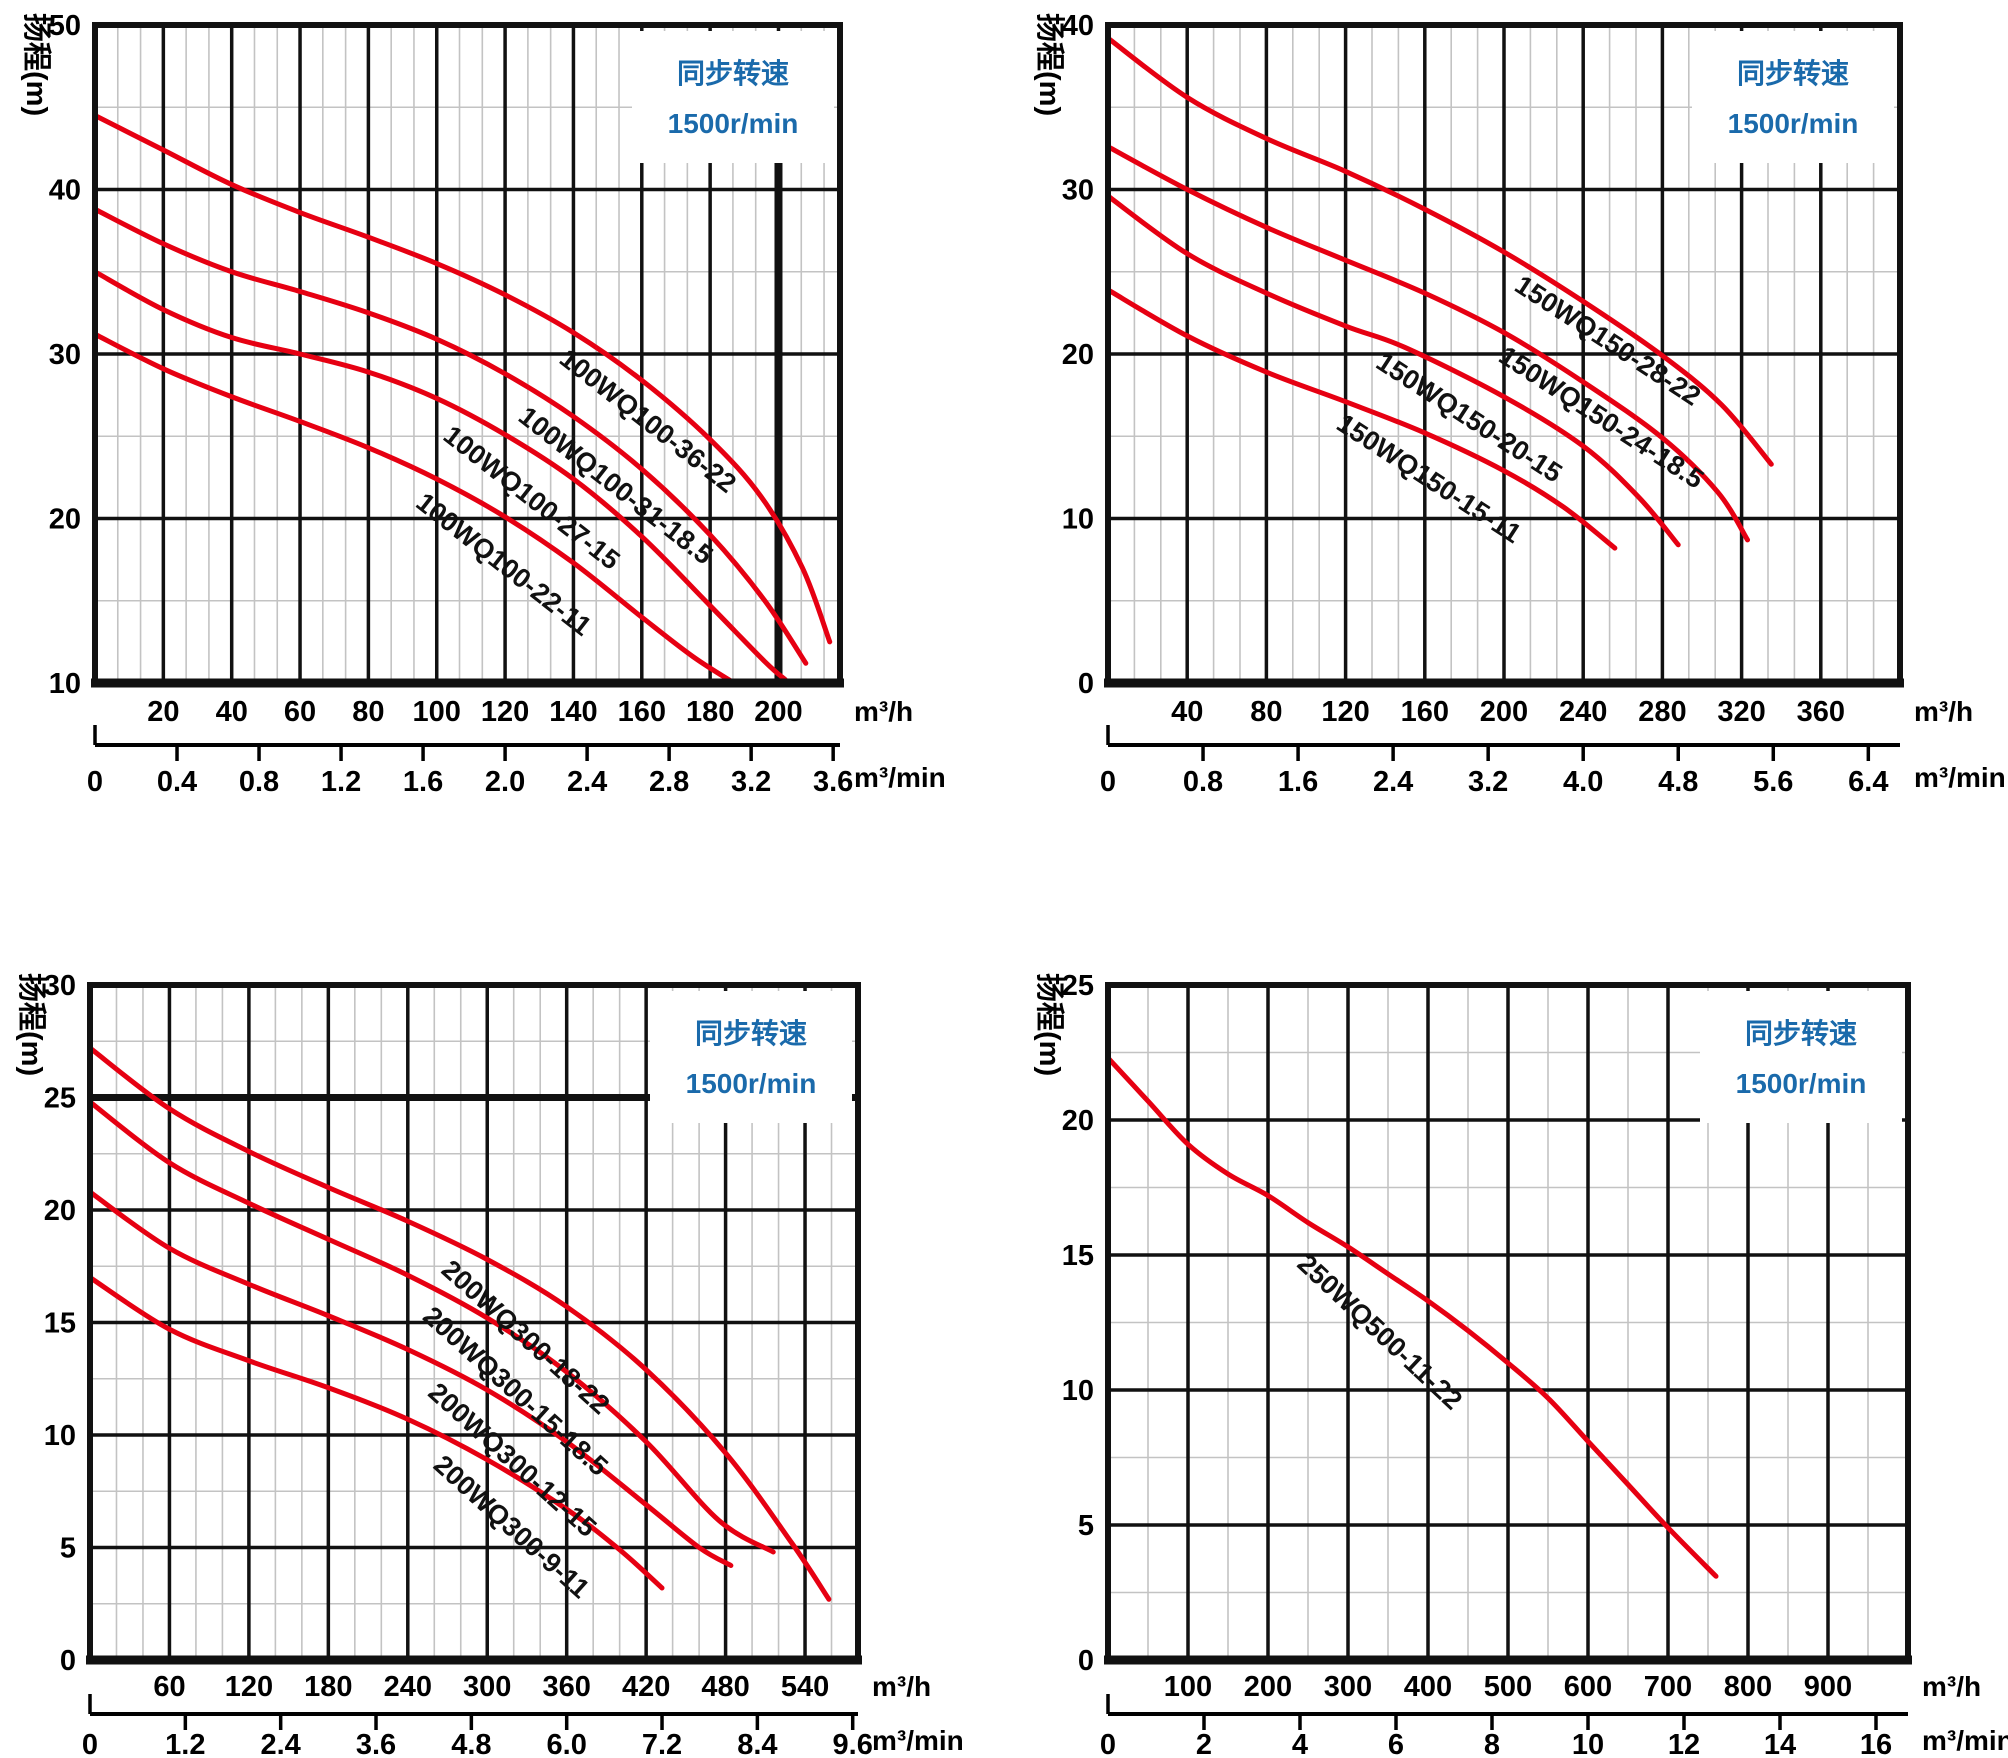 This screenshot has width=2008, height=1758. I want to click on x-tick-label: 420, so click(646, 1687).